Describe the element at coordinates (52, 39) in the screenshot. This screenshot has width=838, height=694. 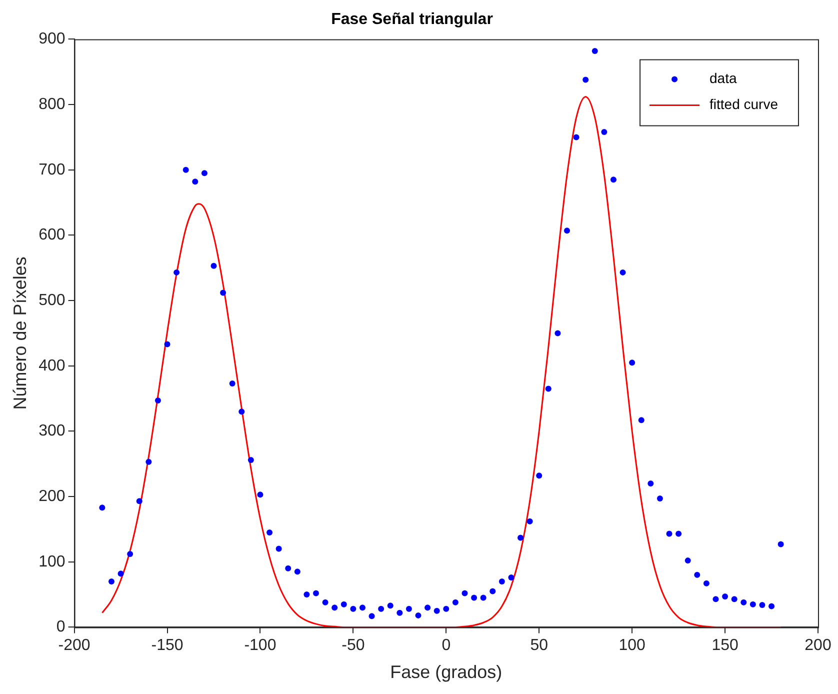
I see `y-tick-label: 900` at that location.